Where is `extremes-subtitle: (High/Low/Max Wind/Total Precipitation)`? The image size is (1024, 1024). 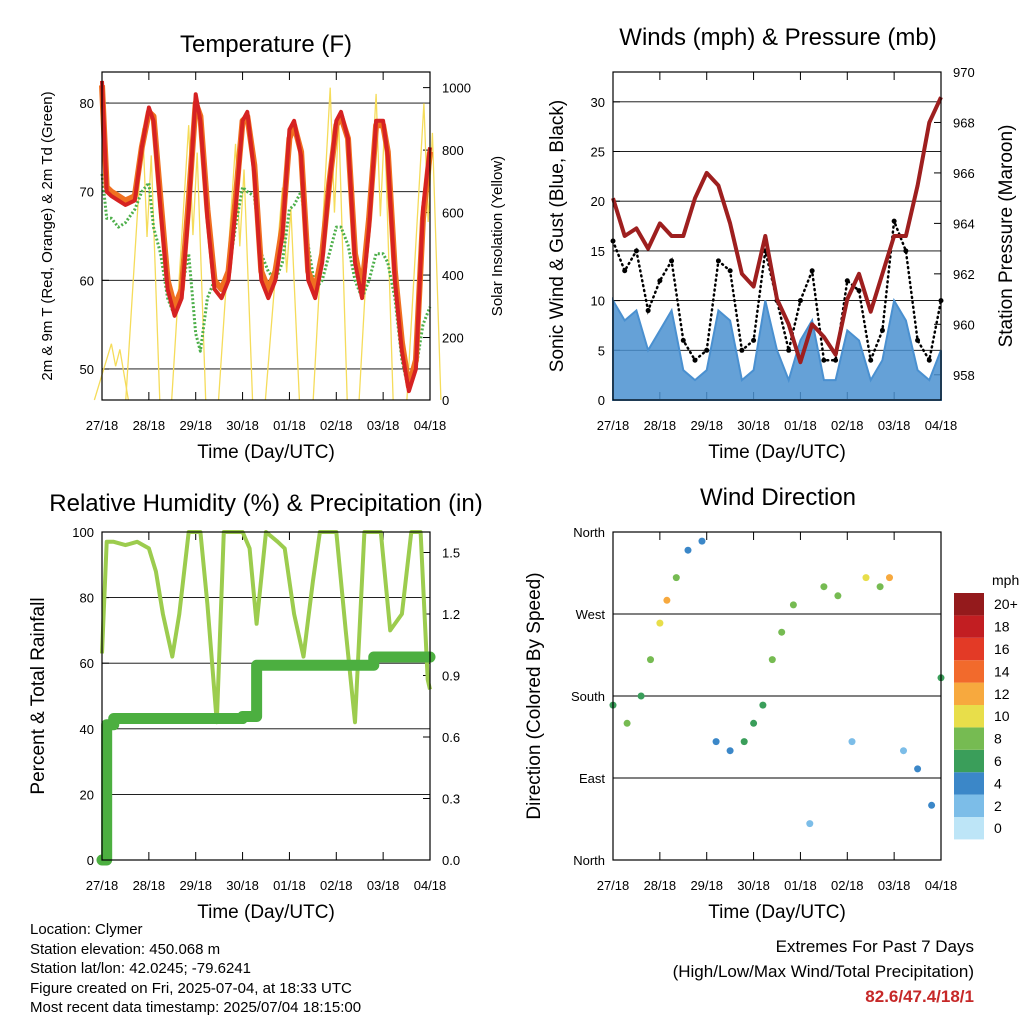
extremes-subtitle: (High/Low/Max Wind/Total Precipitation) is located at coordinates (823, 971).